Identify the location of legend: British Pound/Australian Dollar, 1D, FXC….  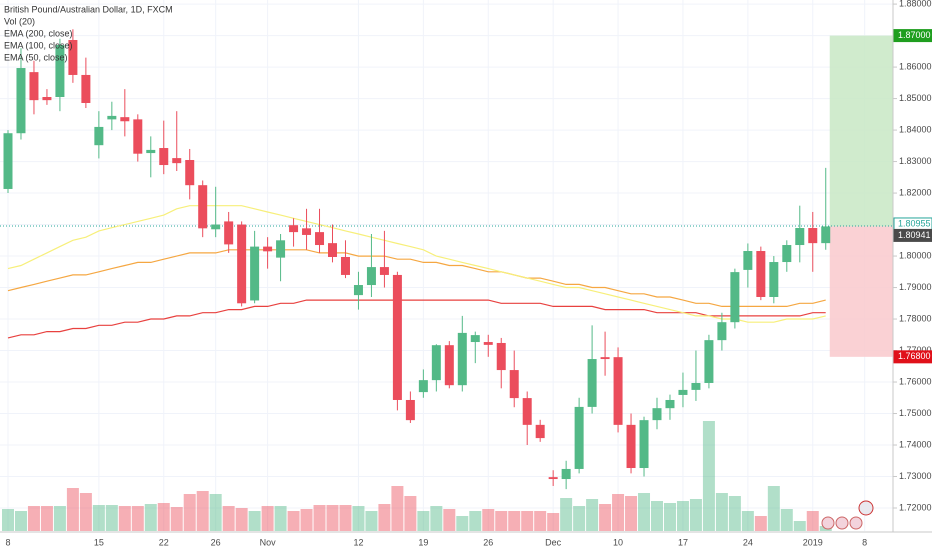
(88, 33).